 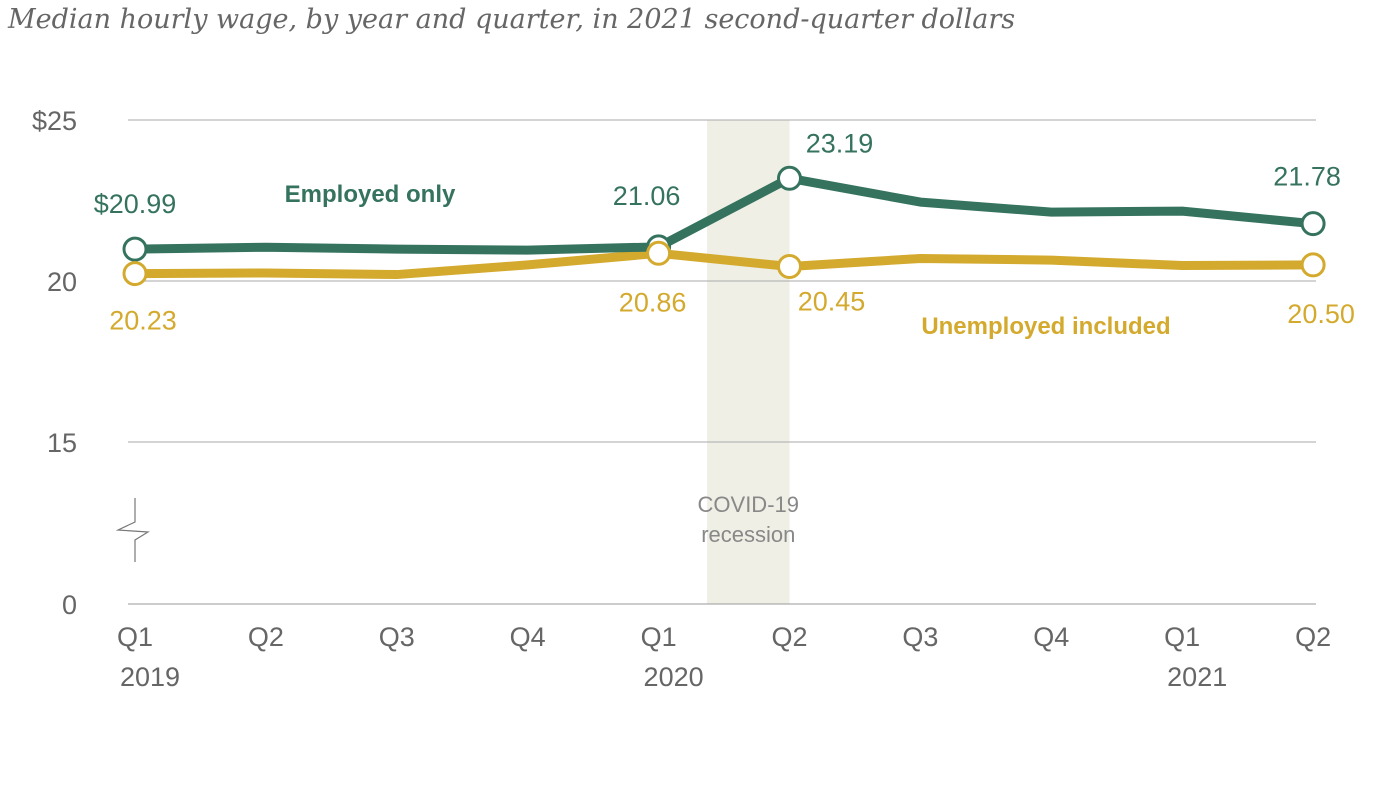 I want to click on x-year-label: 2019, so click(x=150, y=677).